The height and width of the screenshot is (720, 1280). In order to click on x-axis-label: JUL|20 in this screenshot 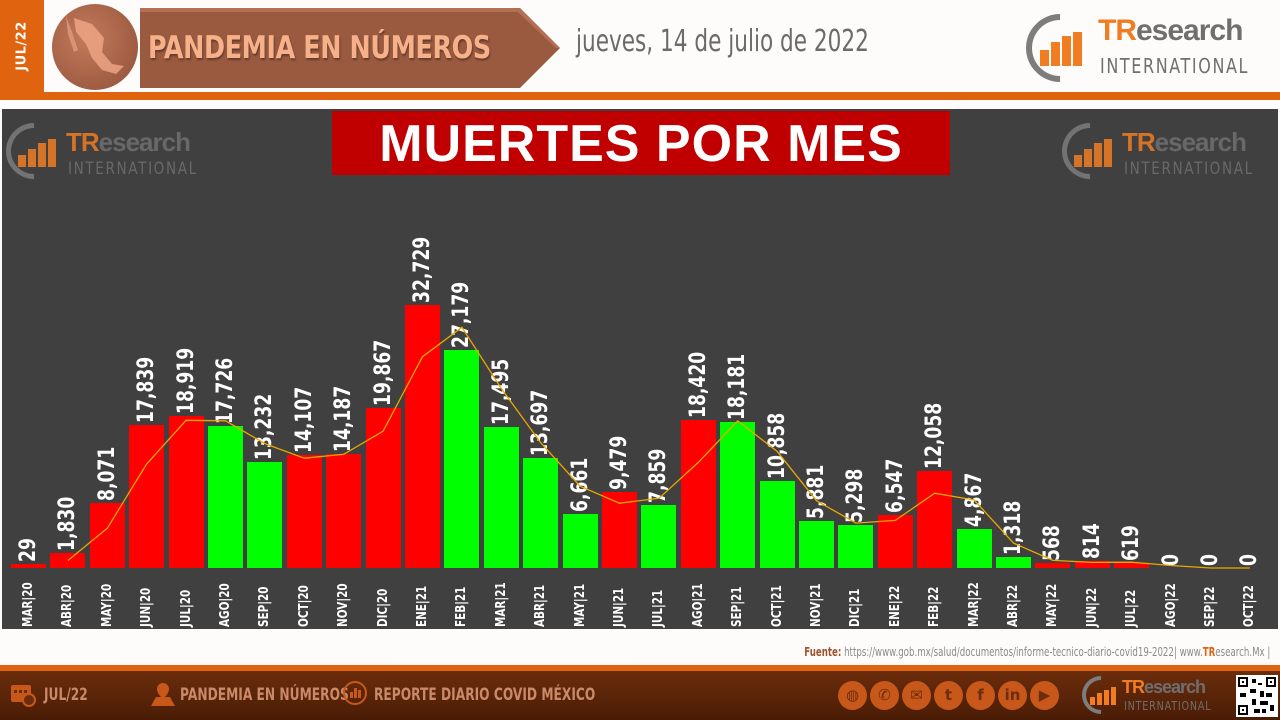, I will do `click(186, 608)`.